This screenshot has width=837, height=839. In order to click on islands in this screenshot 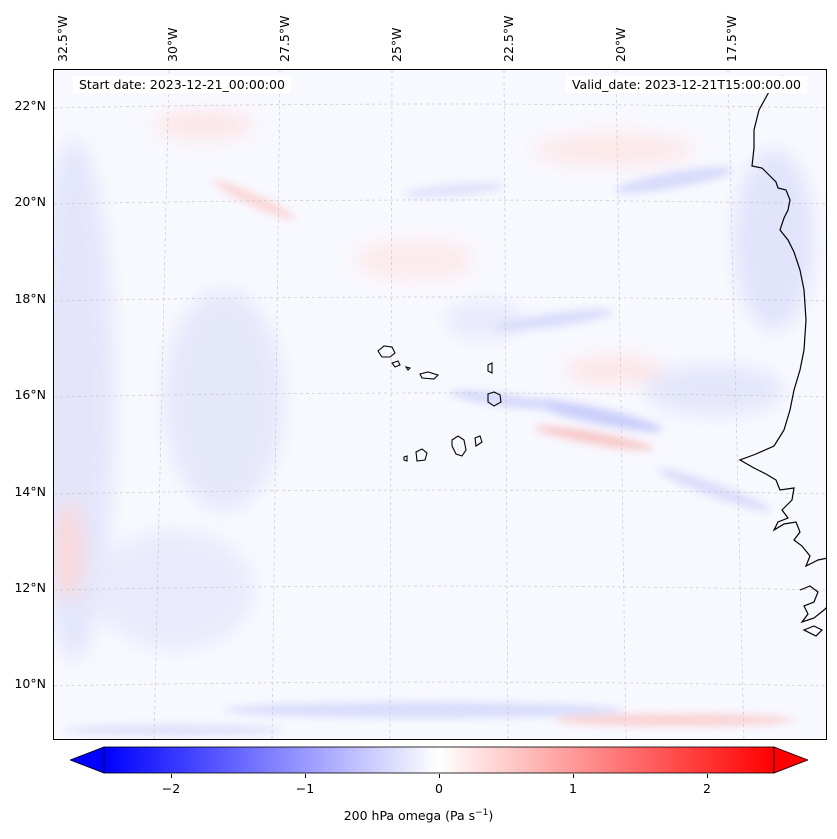, I will do `click(439, 403)`.